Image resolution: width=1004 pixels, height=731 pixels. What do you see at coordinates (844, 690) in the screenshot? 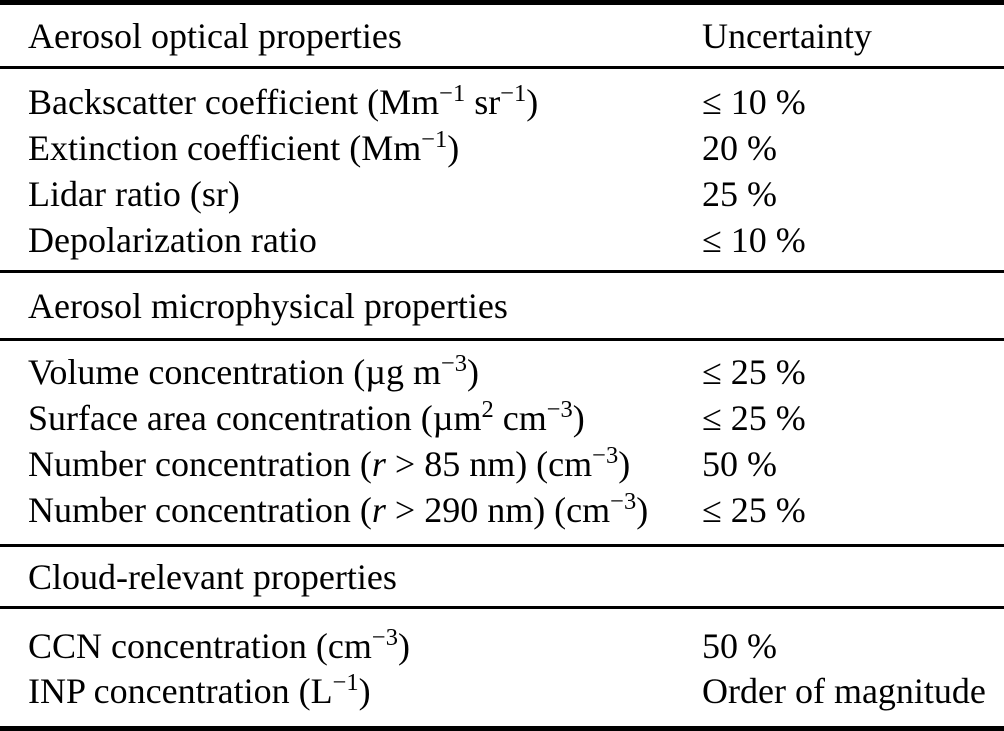
I see `uncertainty-cell: Order of magnitude` at bounding box center [844, 690].